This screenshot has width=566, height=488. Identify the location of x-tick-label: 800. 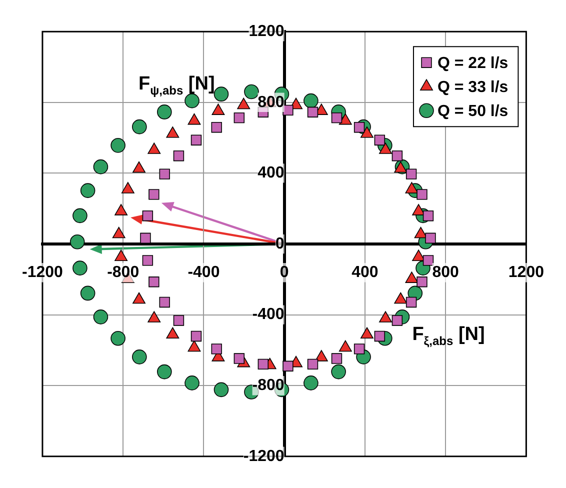
(446, 273).